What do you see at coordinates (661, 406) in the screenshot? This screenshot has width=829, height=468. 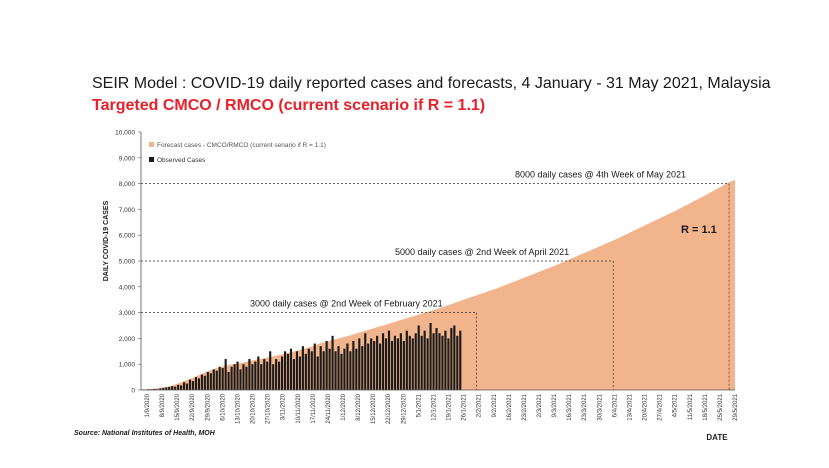 I see `x-tick-label: 27/4/2021` at bounding box center [661, 406].